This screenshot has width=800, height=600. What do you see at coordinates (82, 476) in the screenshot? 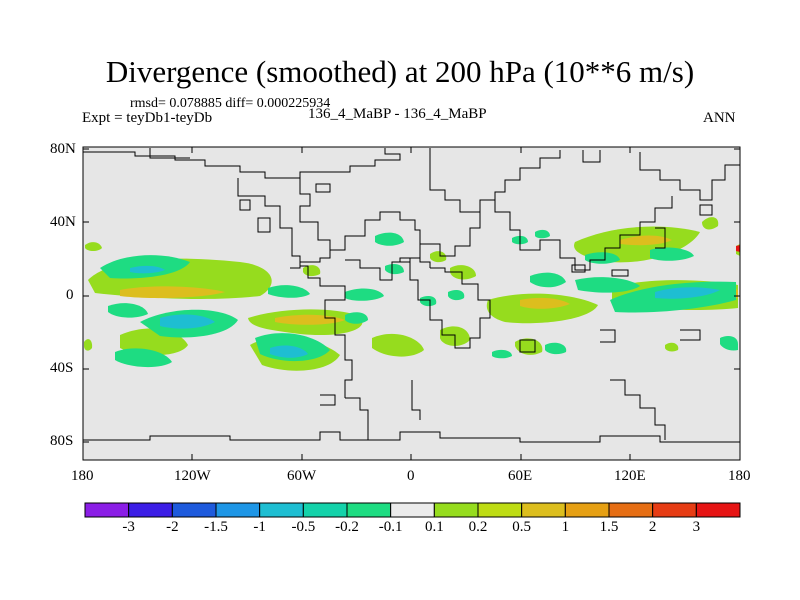
I see `lon-label-180w: 180` at bounding box center [82, 476].